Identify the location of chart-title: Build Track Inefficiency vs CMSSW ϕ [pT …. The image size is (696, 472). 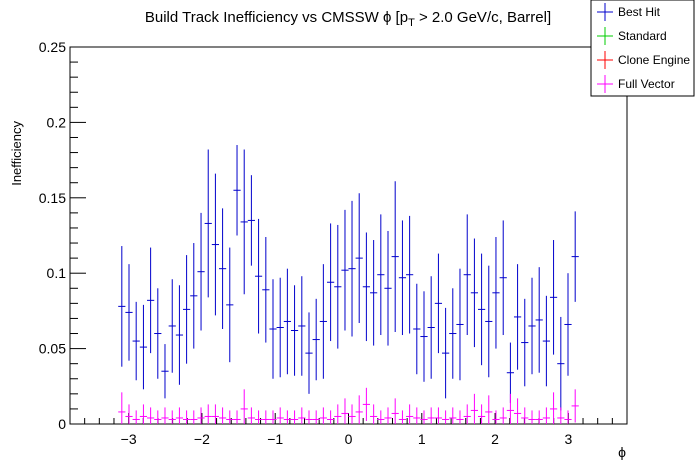
(348, 19).